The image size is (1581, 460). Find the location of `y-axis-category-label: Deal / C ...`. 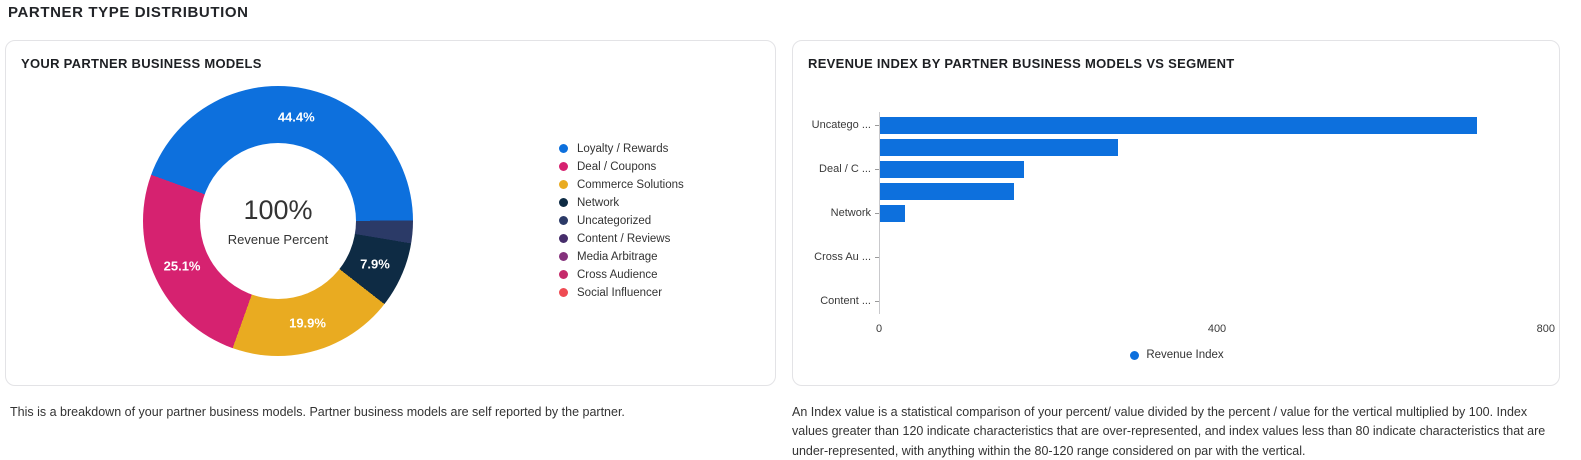

y-axis-category-label: Deal / C ... is located at coordinates (845, 169).